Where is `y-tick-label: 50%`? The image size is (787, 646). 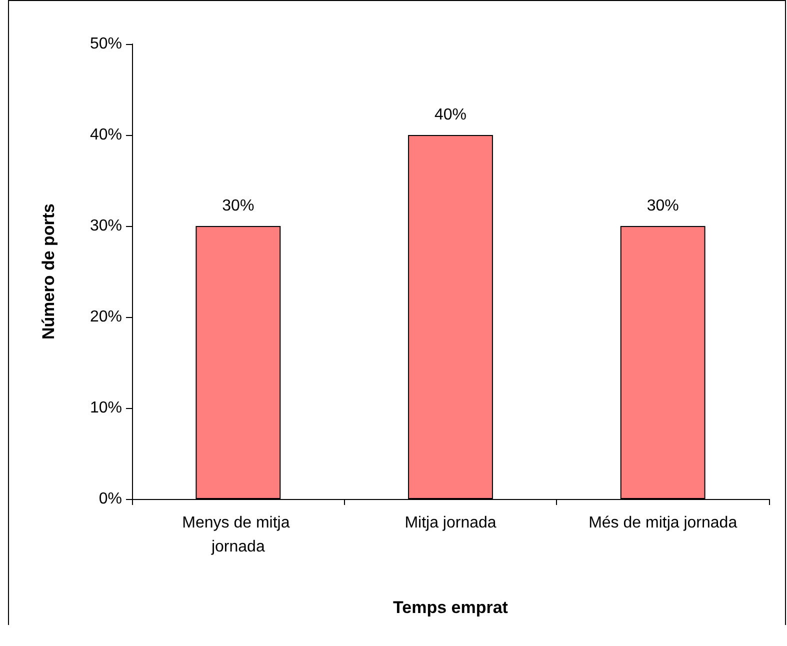
y-tick-label: 50% is located at coordinates (106, 44).